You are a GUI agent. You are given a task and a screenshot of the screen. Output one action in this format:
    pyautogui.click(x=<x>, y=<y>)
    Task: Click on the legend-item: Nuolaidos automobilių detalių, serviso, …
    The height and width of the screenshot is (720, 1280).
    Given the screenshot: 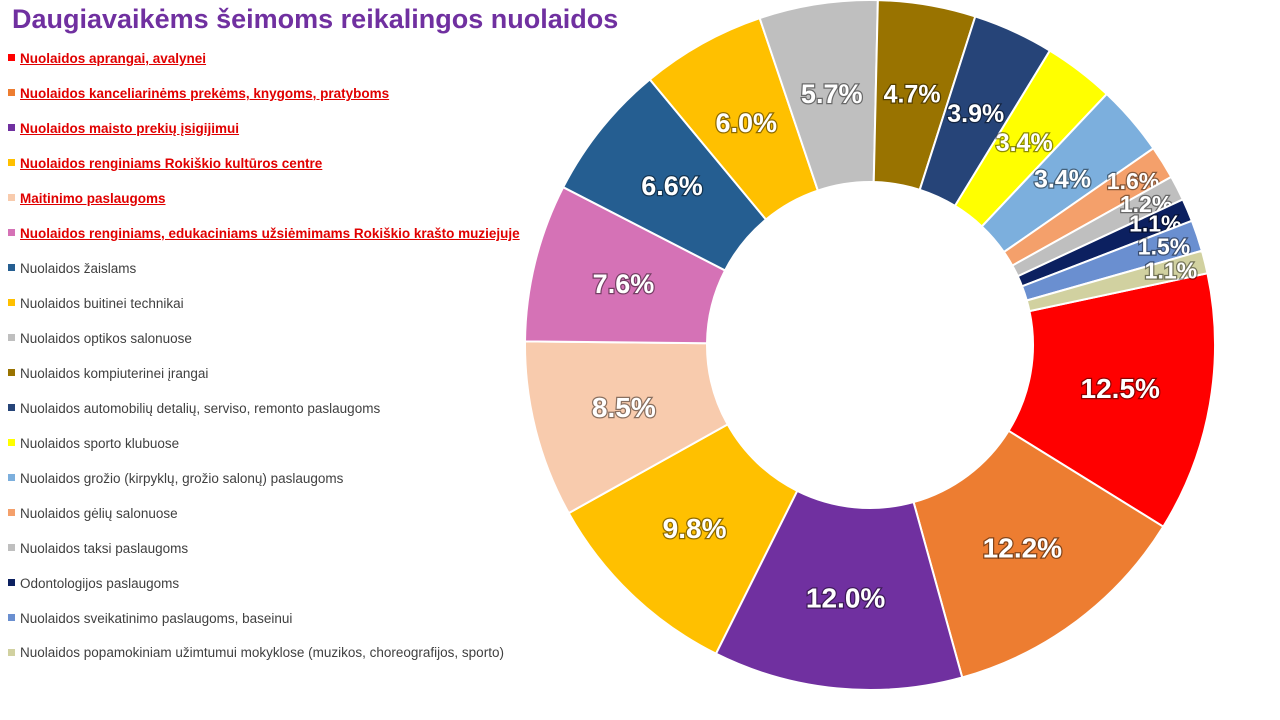 What is the action you would take?
    pyautogui.click(x=278, y=415)
    